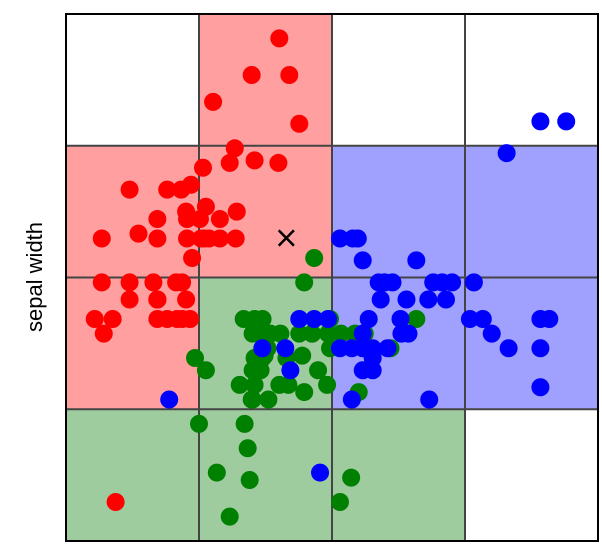 This screenshot has height=550, width=602. I want to click on chart-marker-group: ×, so click(286, 238).